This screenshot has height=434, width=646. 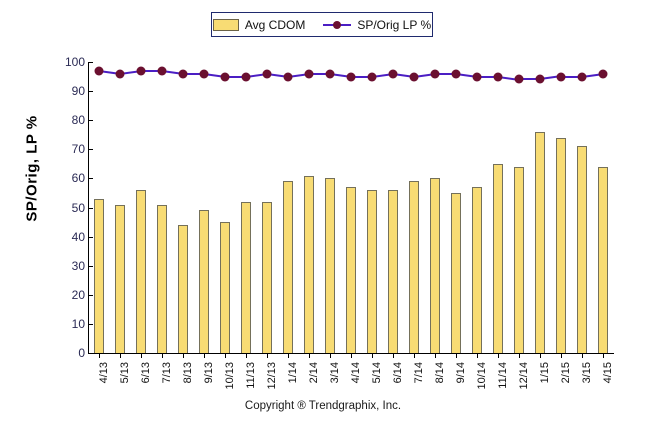 What do you see at coordinates (586, 373) in the screenshot?
I see `x-tick-label-3-15: 3/15` at bounding box center [586, 373].